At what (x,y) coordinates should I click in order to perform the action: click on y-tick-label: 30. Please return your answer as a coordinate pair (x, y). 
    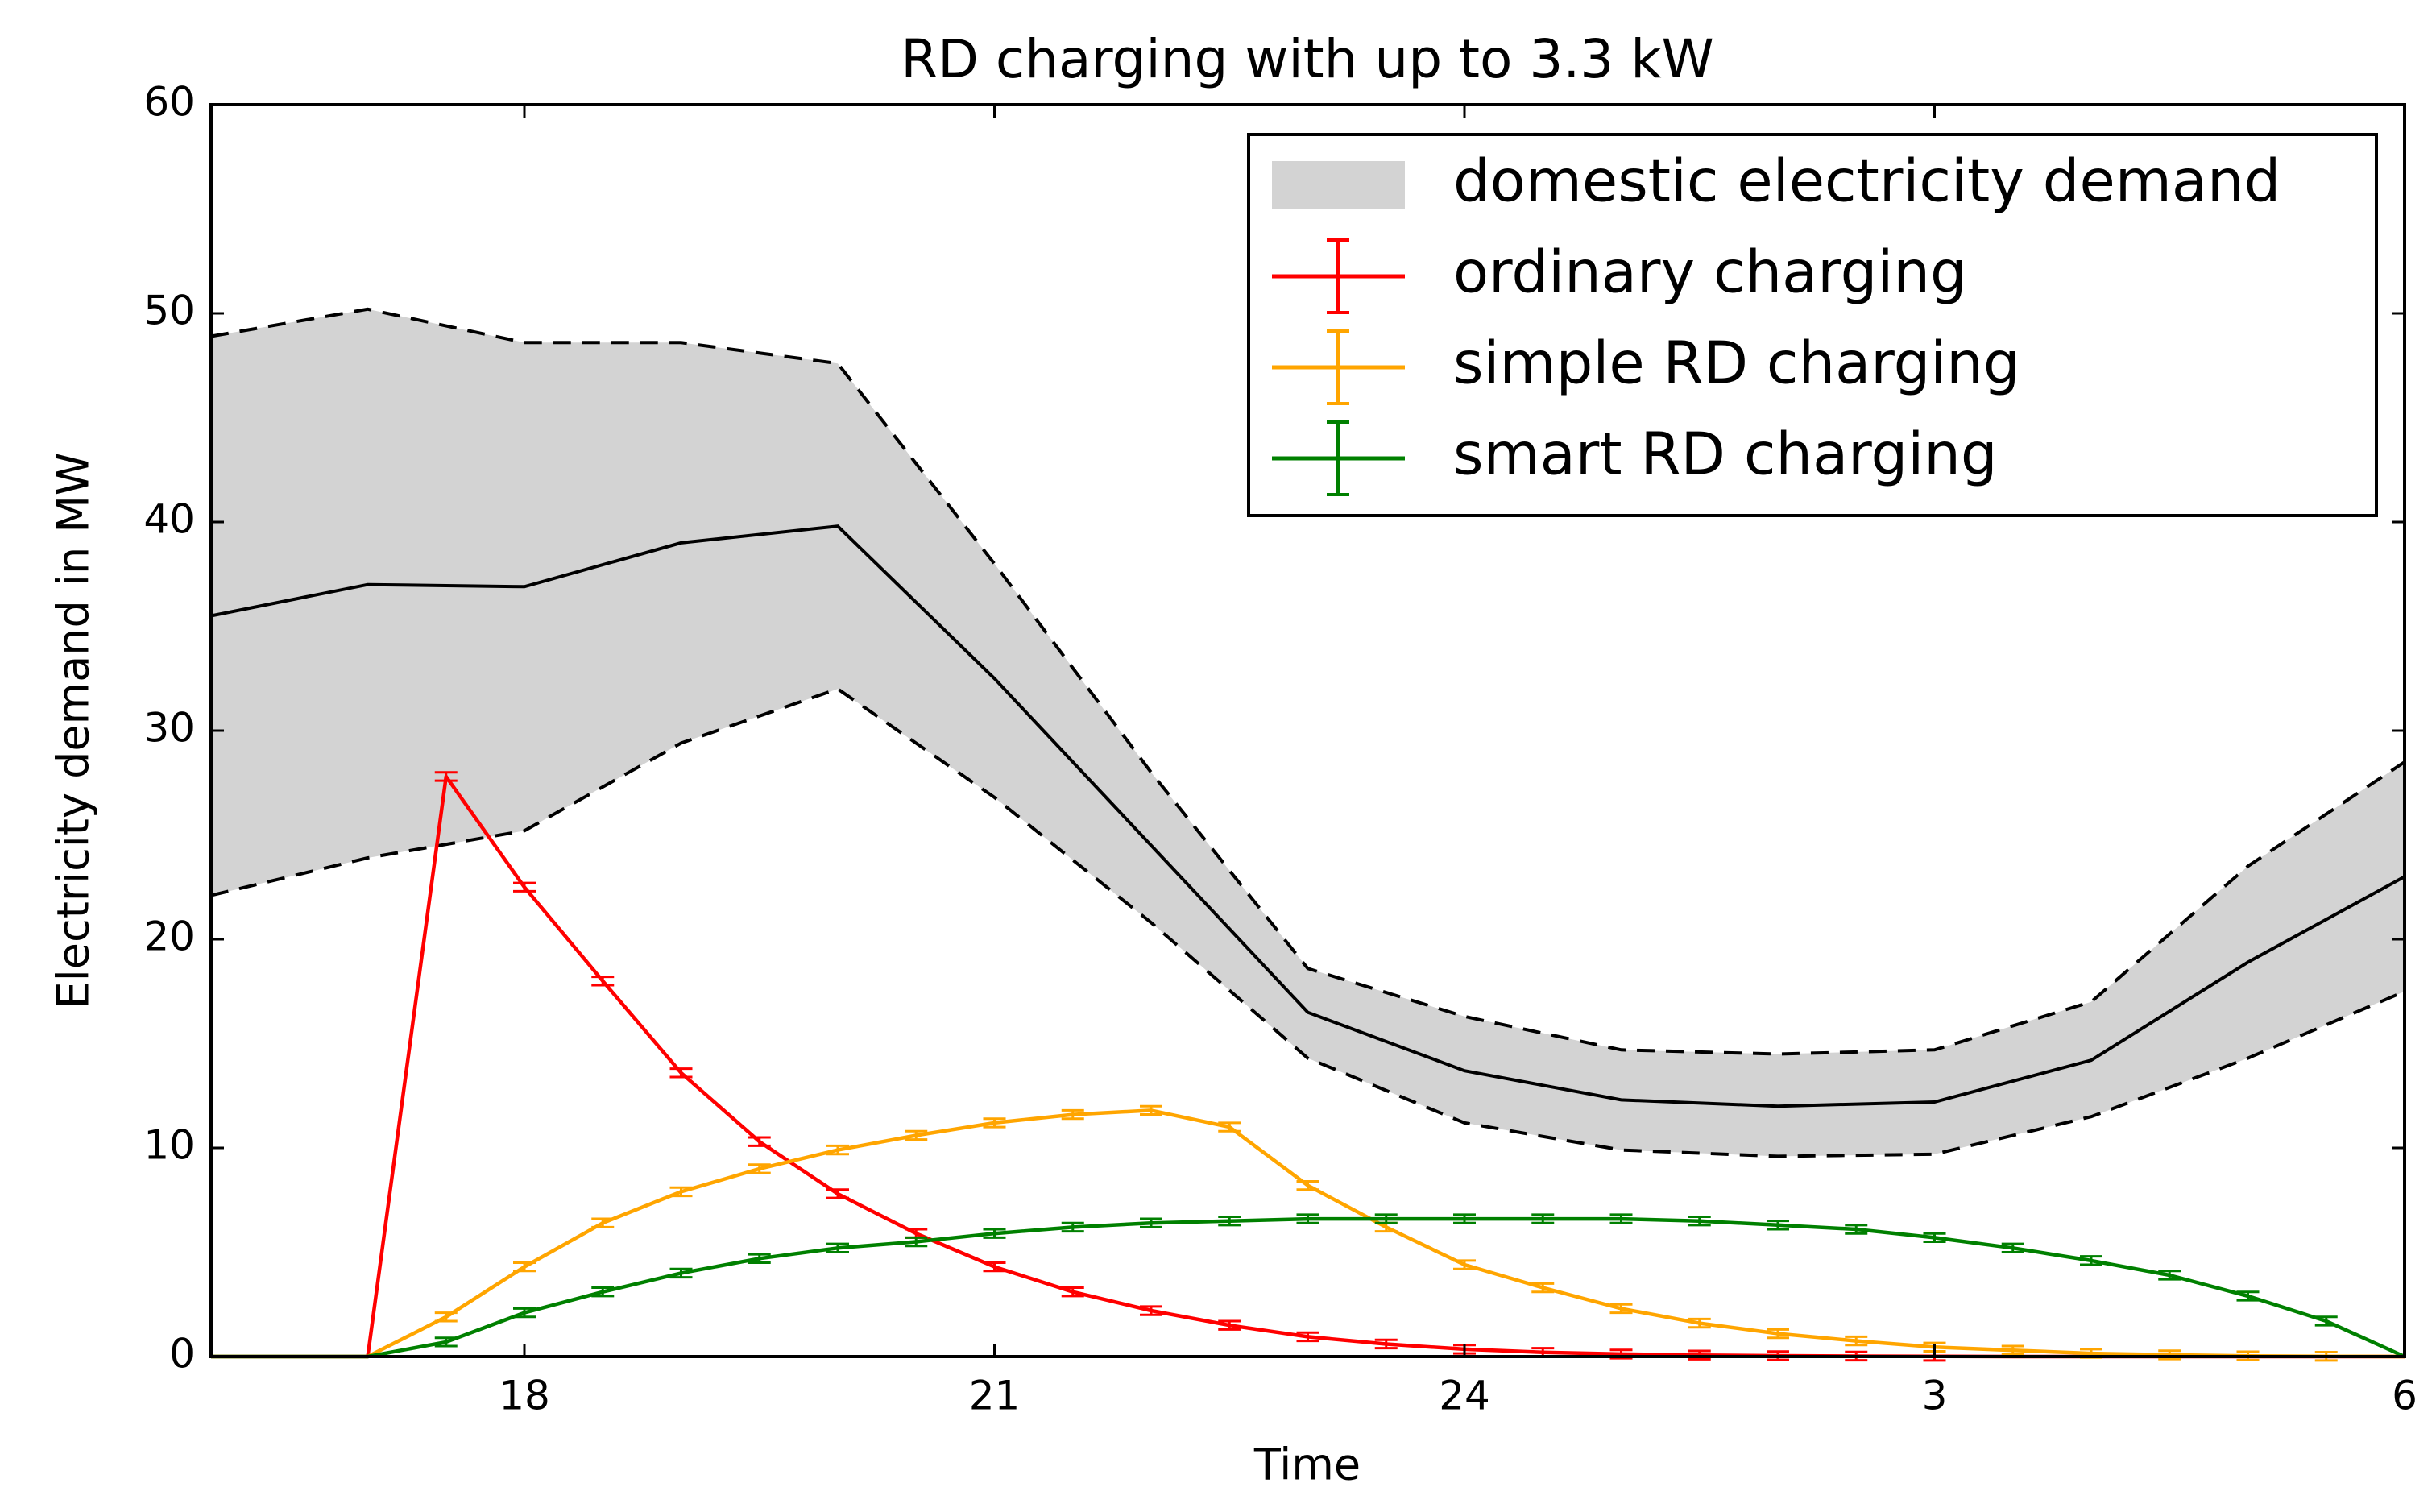
    Looking at the image, I should click on (169, 729).